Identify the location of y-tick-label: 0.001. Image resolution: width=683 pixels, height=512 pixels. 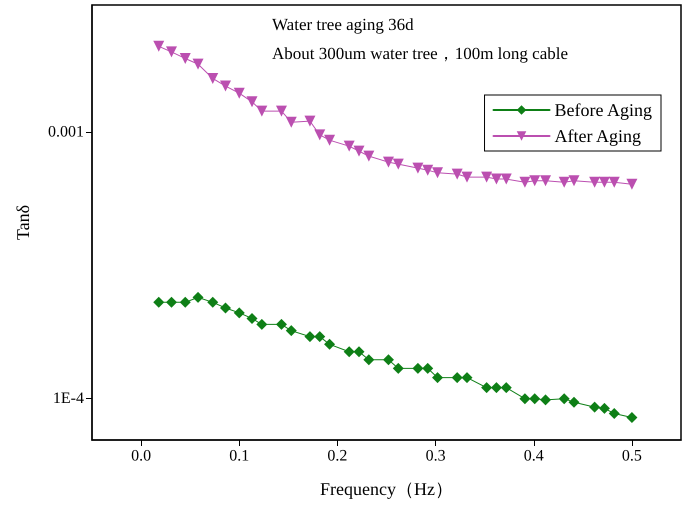
(66, 132).